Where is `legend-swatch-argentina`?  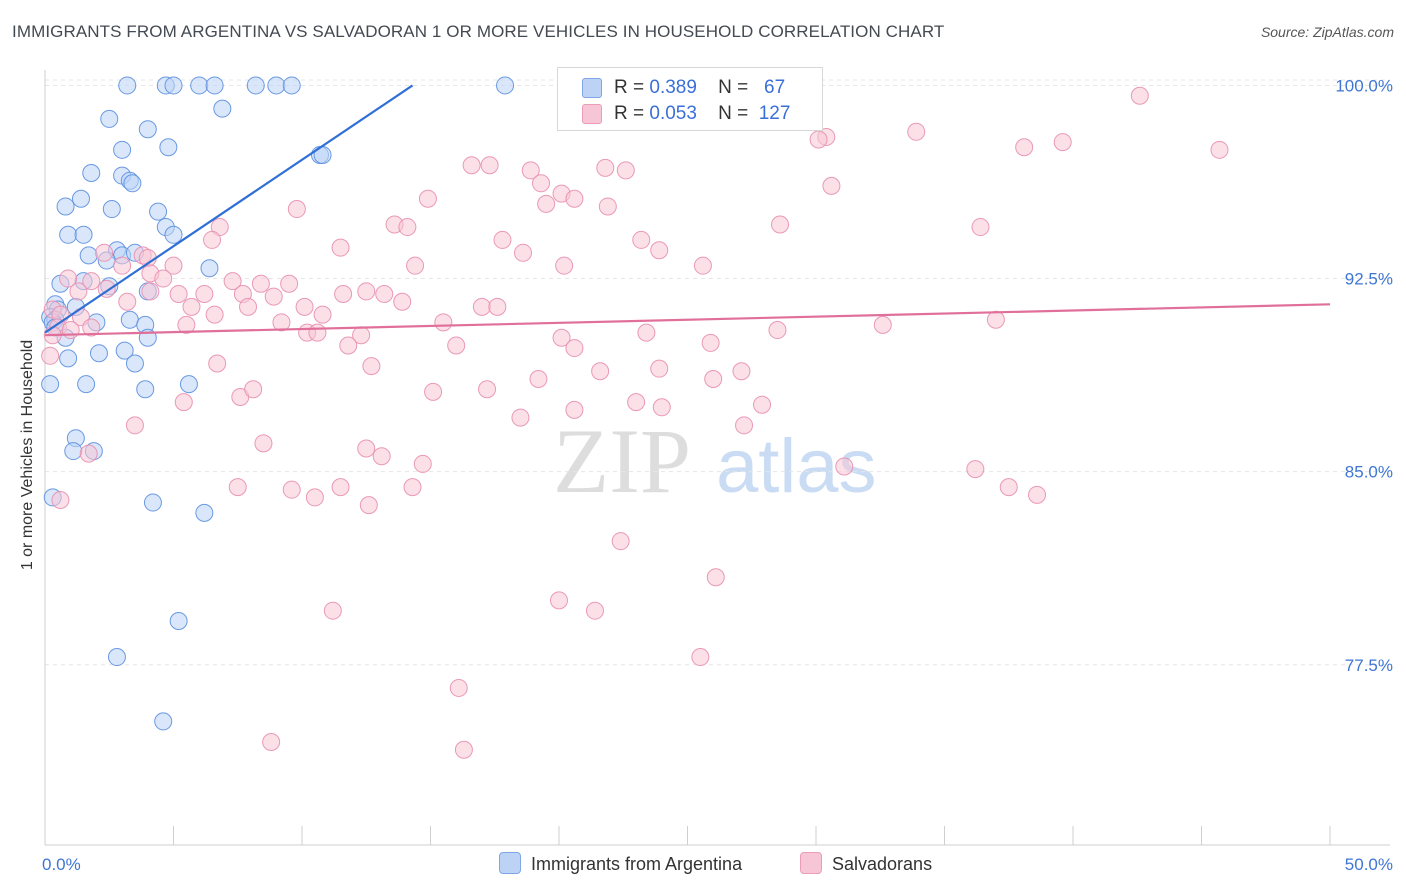
legend-swatch-argentina is located at coordinates (592, 88).